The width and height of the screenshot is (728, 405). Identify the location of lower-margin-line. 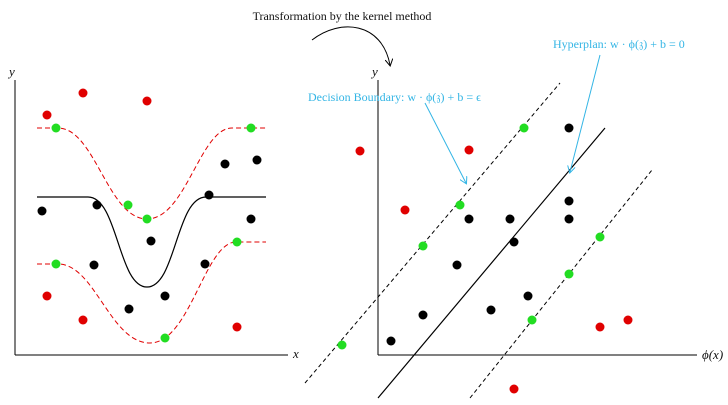
(561, 284).